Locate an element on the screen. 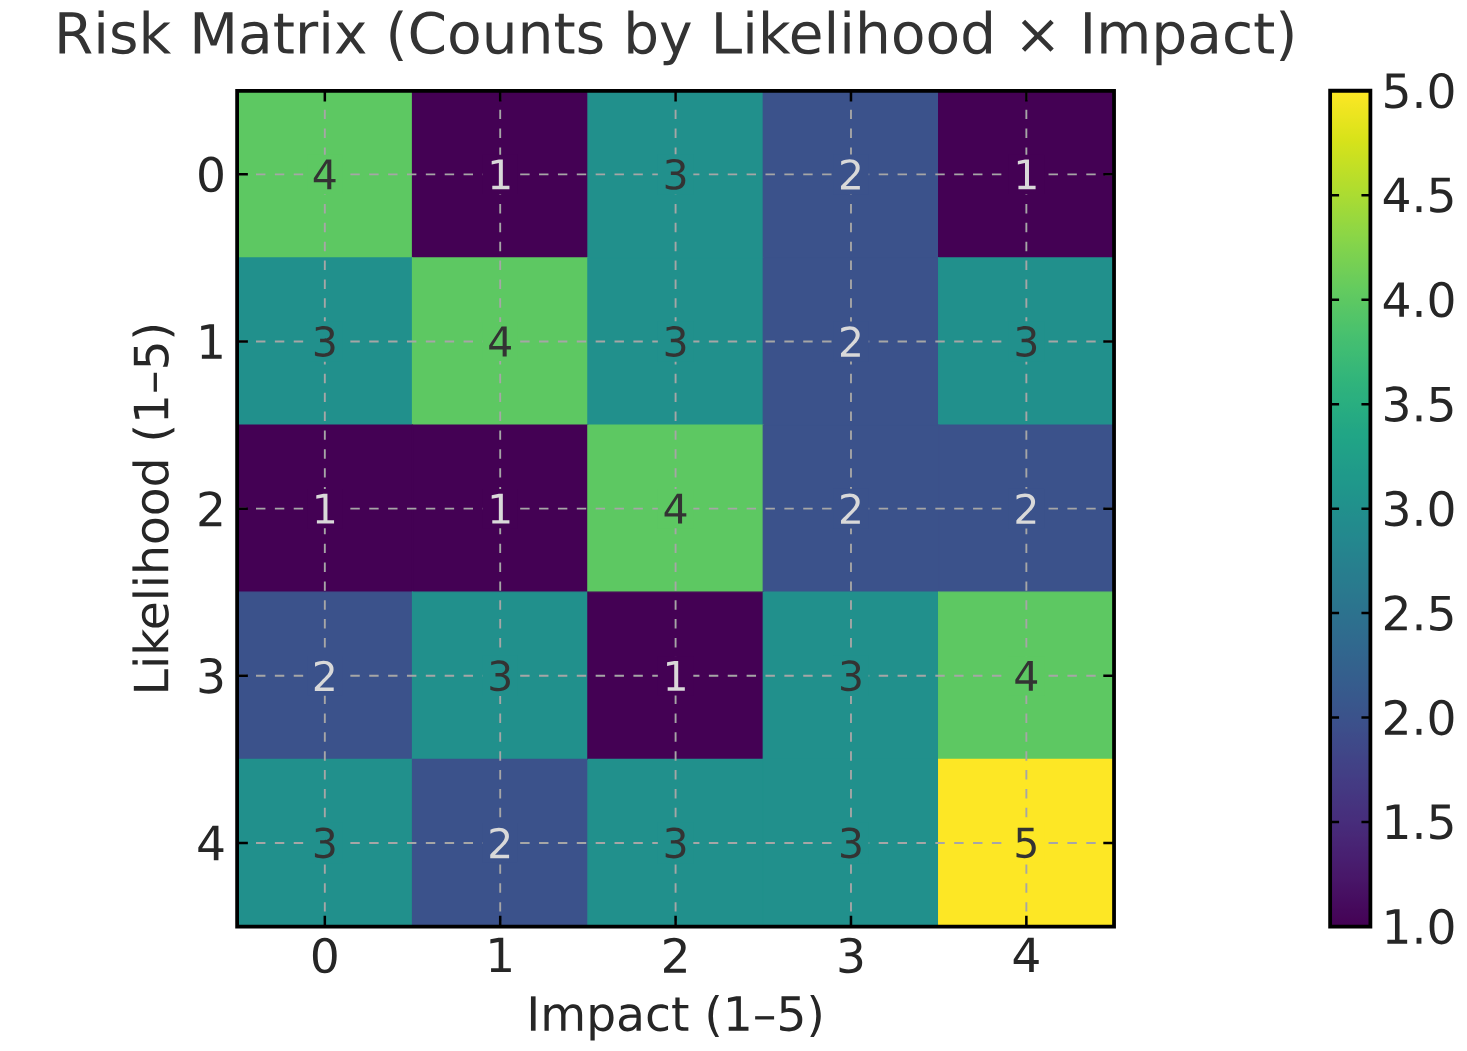  color-bar-label: 4.0 is located at coordinates (1418, 299).